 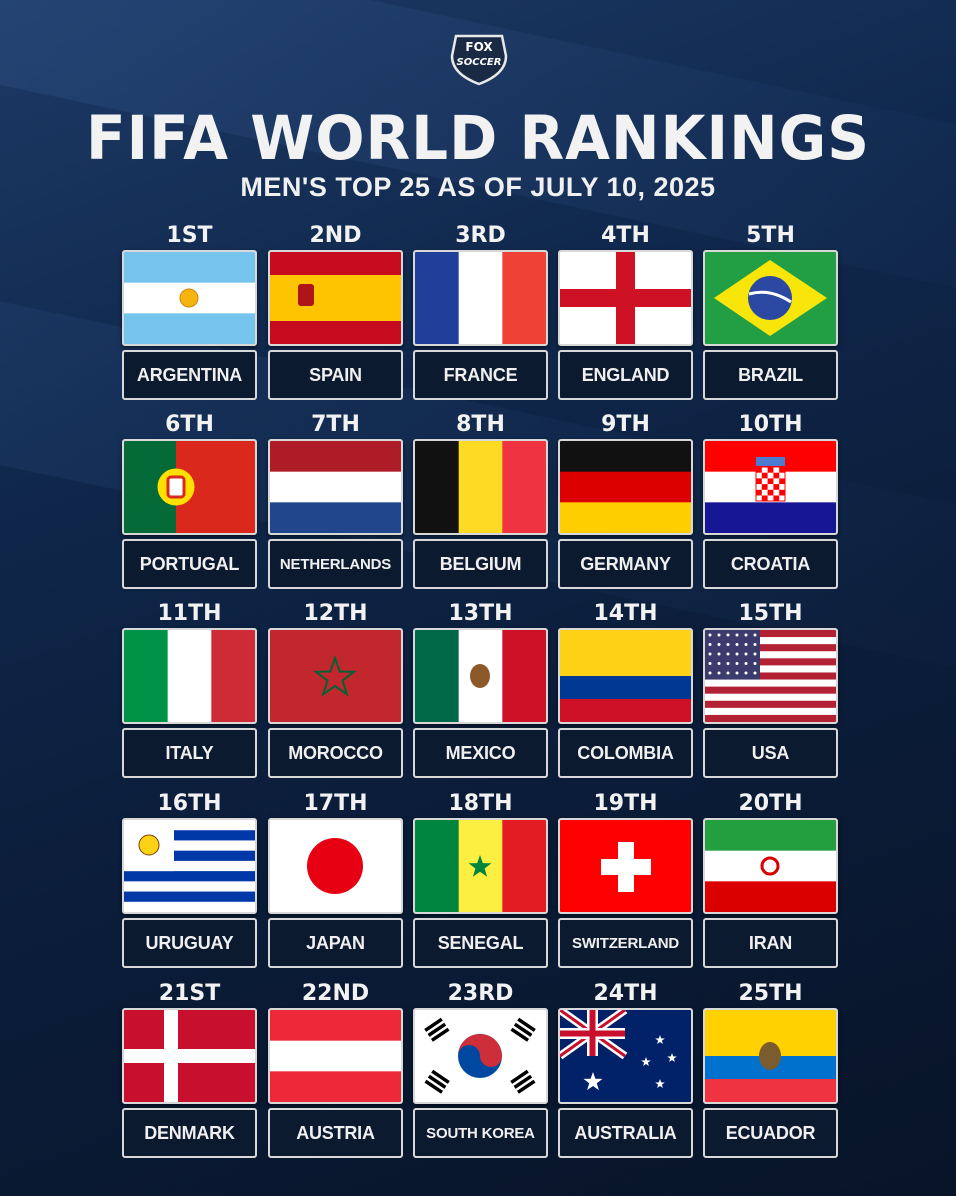 I want to click on south-korea-flag-icon, so click(x=480, y=1056).